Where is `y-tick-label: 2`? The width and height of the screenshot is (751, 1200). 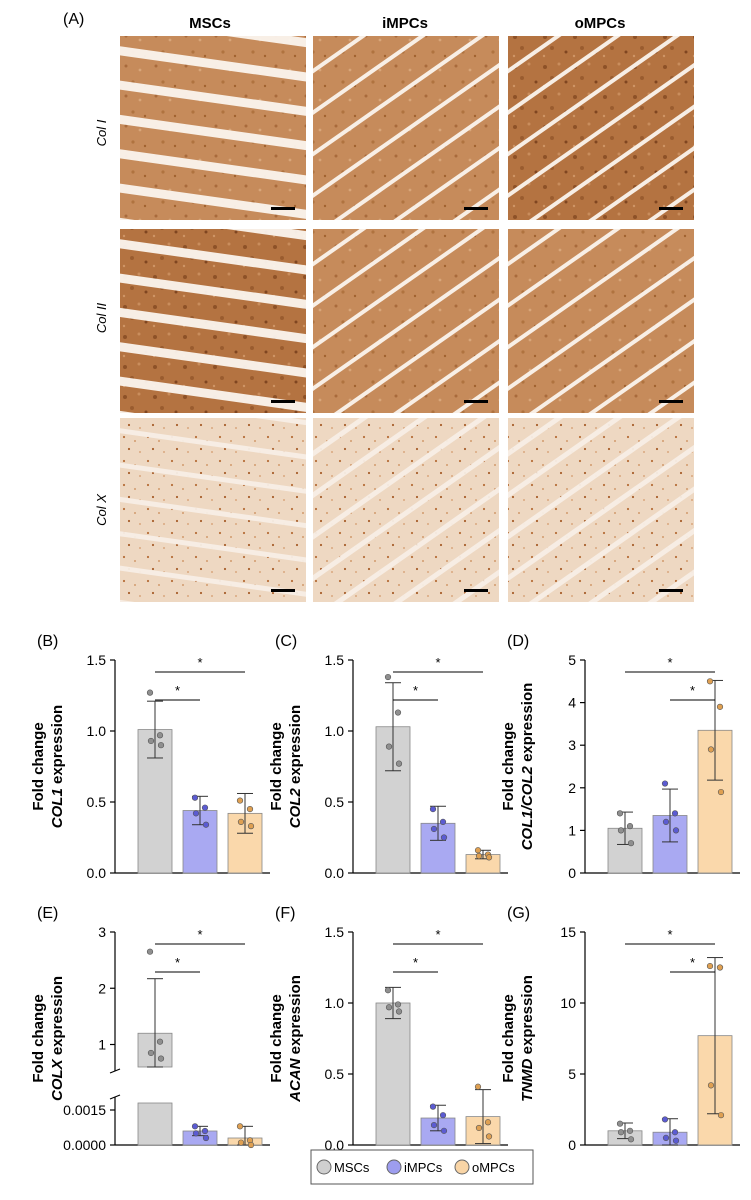
y-tick-label: 2 is located at coordinates (102, 988).